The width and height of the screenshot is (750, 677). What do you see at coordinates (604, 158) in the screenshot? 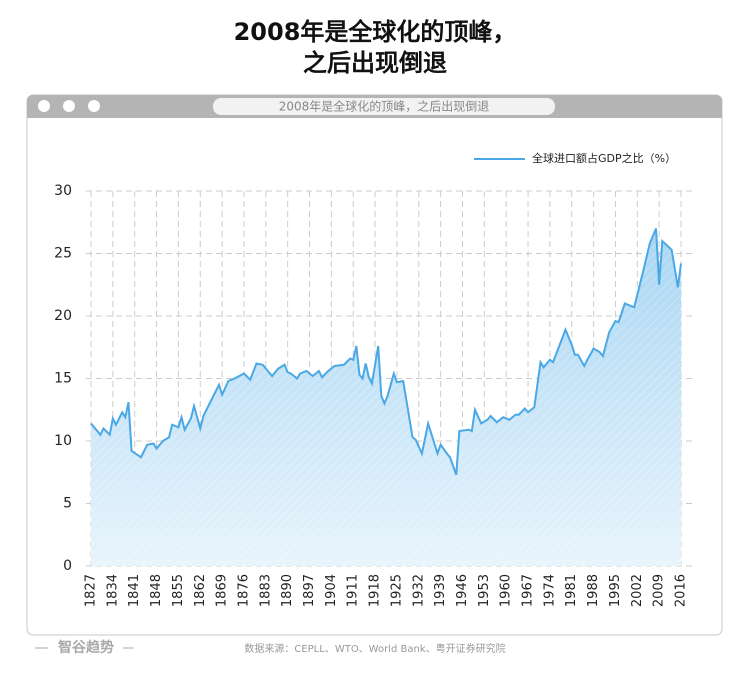
I see `legend-label: 全球进口额占GDP之比（%）` at bounding box center [604, 158].